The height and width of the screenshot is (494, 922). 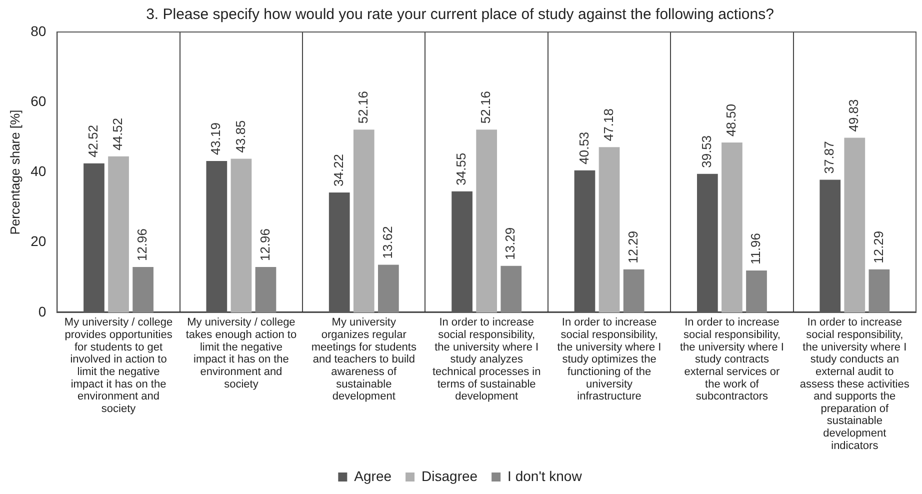 I want to click on text: 44.52, so click(x=118, y=134).